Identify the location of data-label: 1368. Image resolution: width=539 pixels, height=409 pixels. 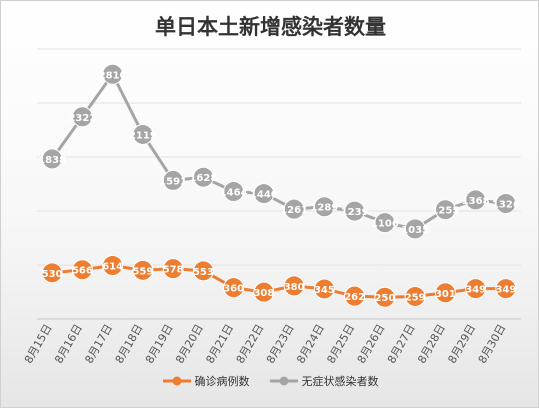
(476, 201).